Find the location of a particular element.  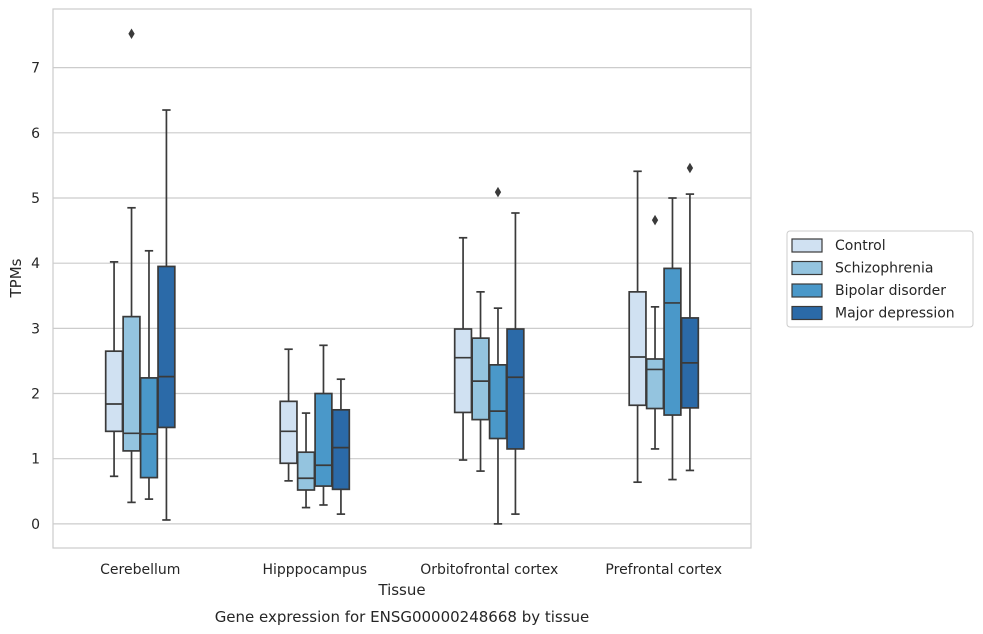

legend-label: Major depression is located at coordinates (895, 314).